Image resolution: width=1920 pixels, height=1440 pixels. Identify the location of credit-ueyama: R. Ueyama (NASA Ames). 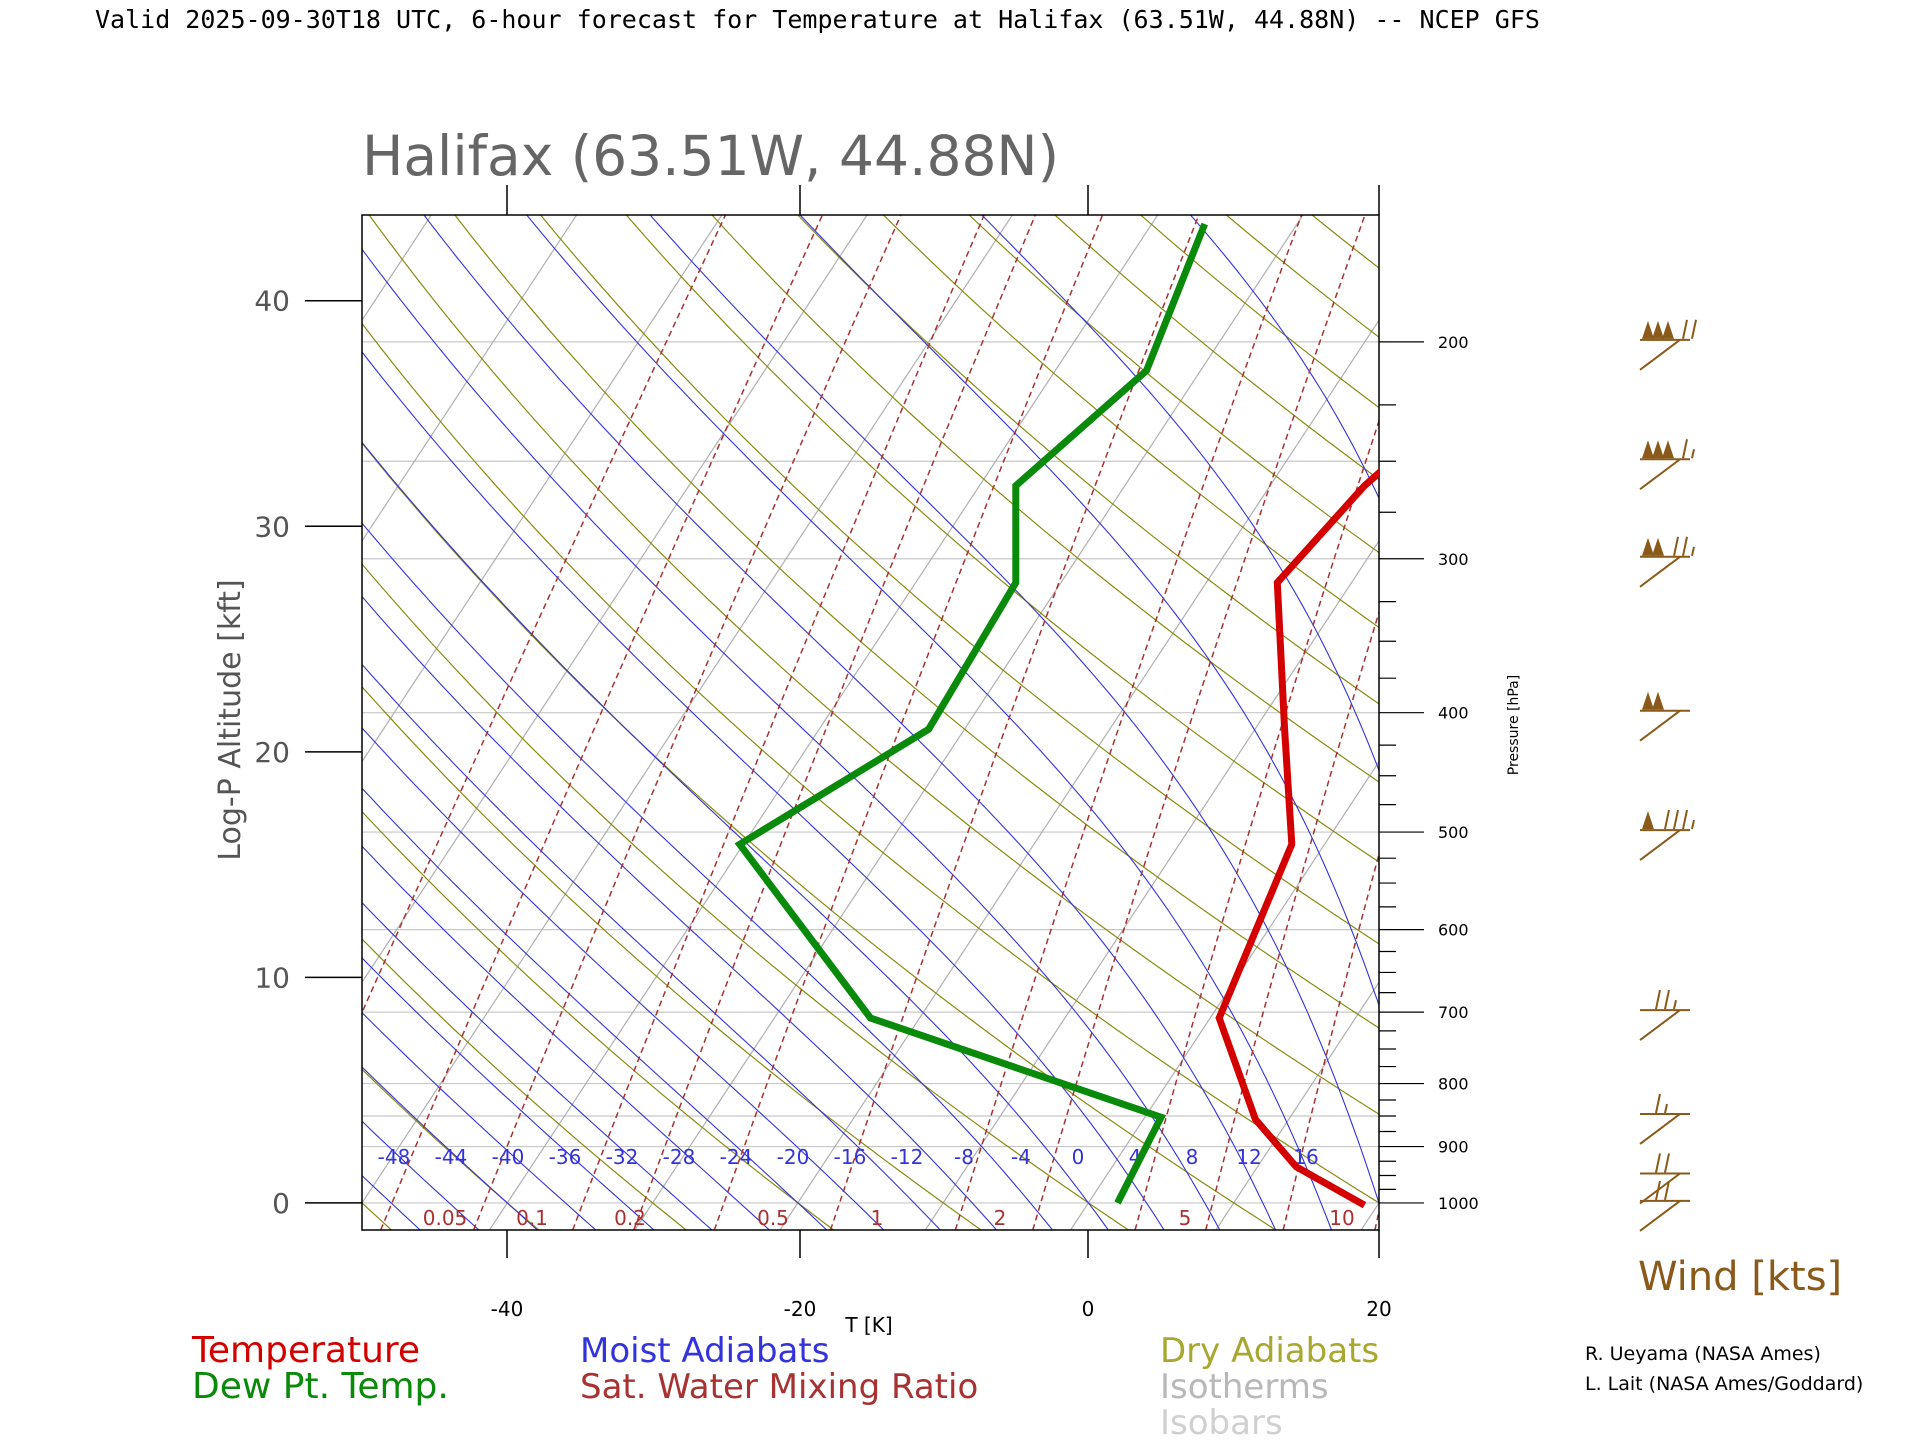
(1703, 1354).